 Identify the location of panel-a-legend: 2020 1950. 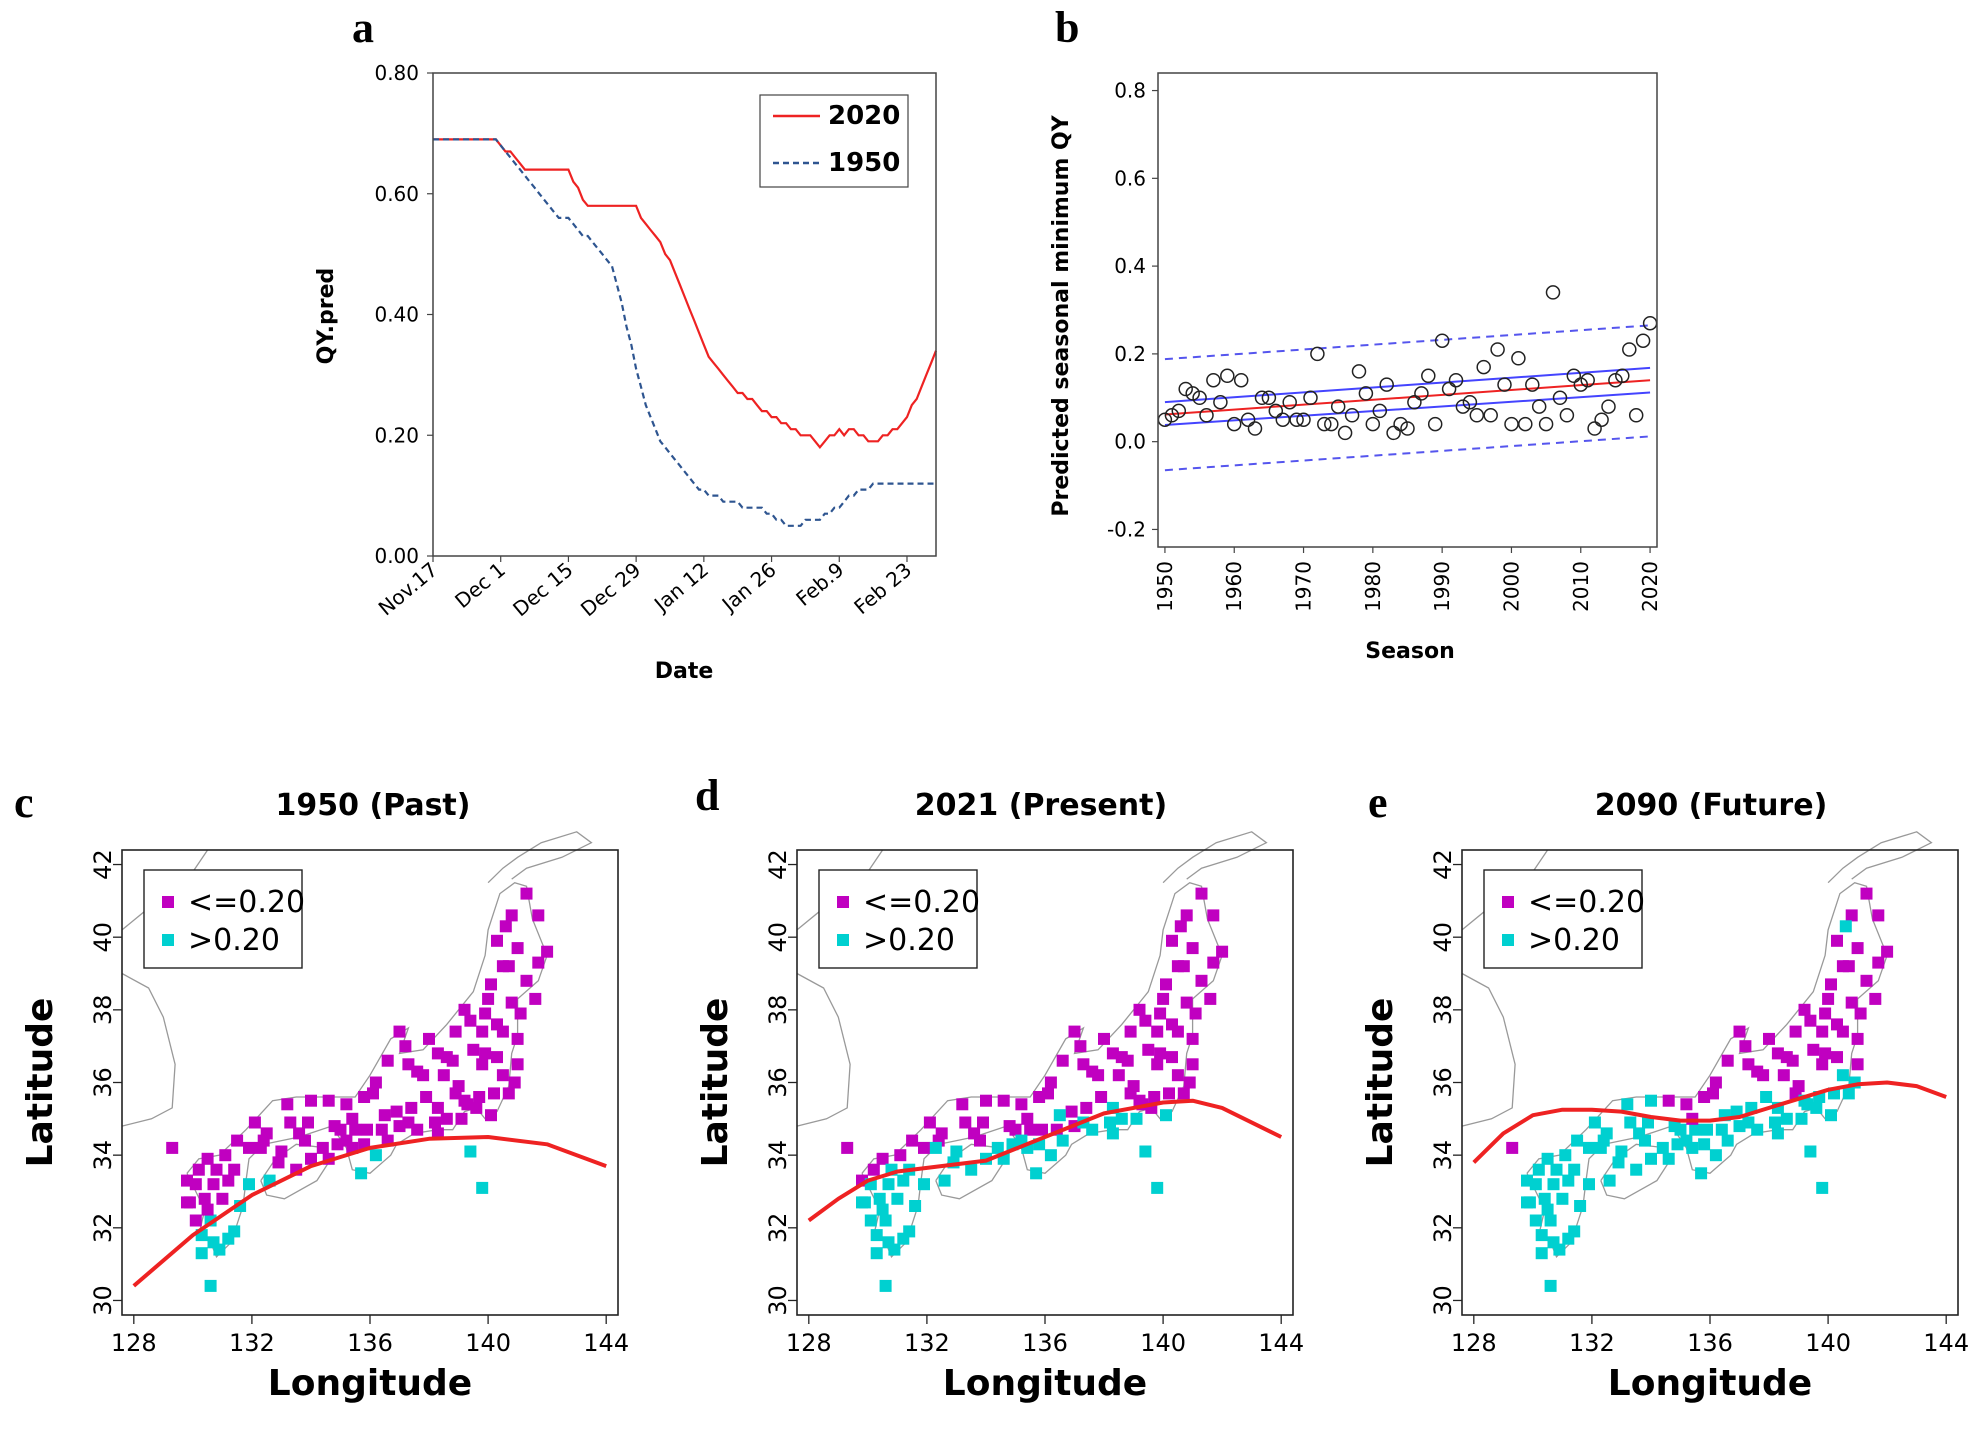
(834, 141).